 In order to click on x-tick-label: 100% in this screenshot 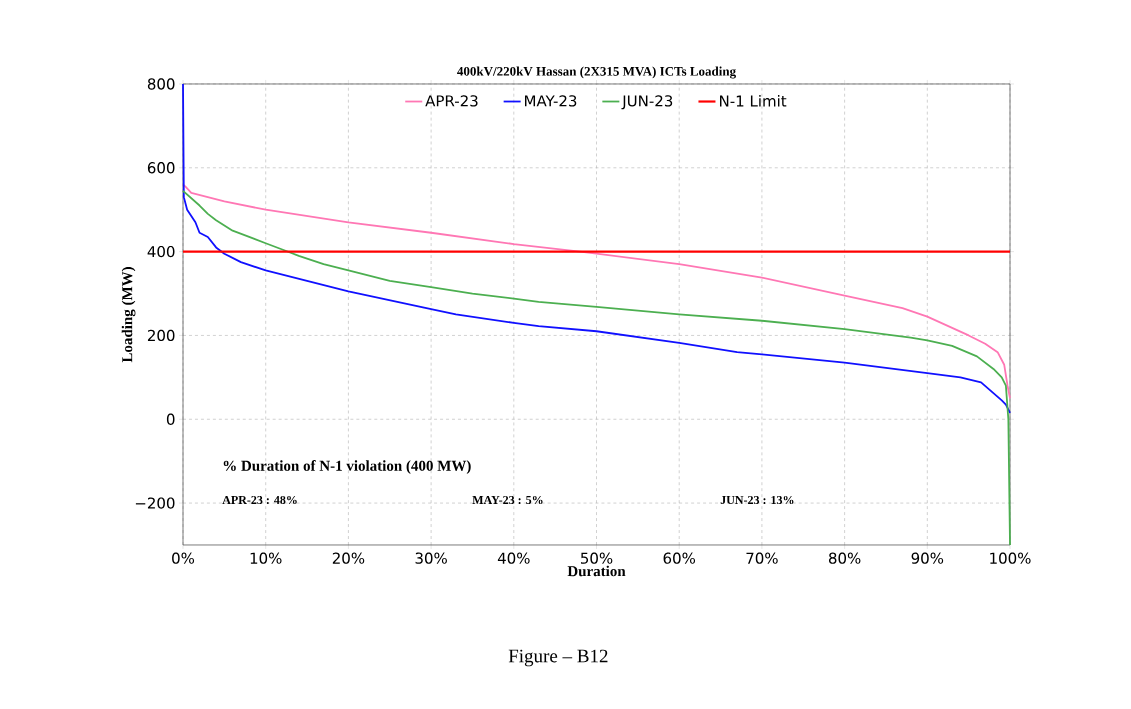, I will do `click(1010, 558)`.